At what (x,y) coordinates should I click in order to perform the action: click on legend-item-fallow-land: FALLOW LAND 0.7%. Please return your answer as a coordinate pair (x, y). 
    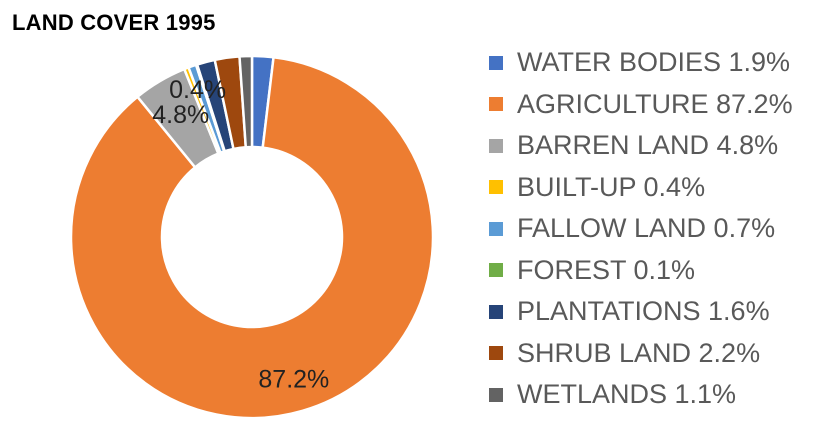
    Looking at the image, I should click on (641, 229).